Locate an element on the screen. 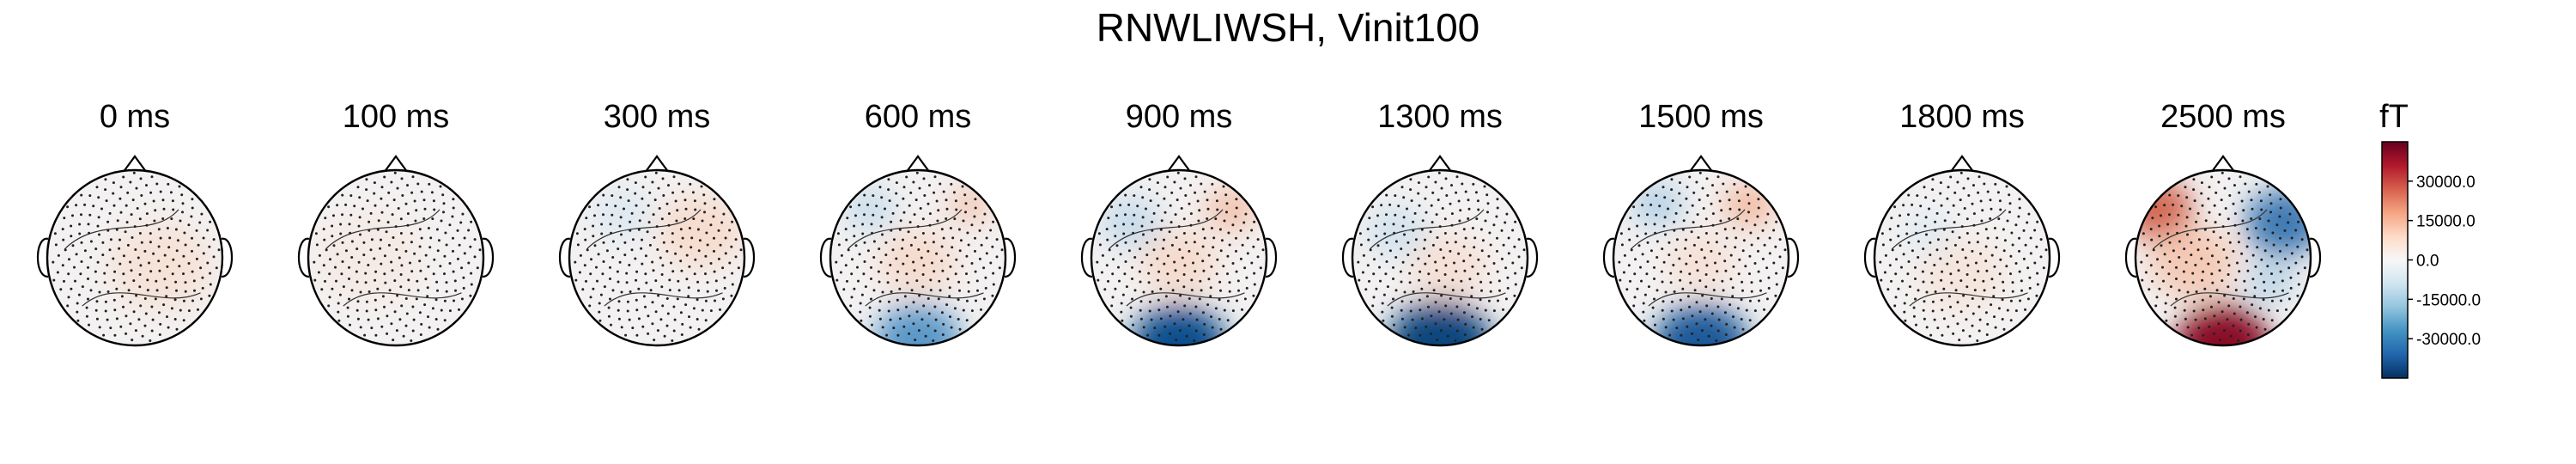 This screenshot has height=464, width=2576. topomap-panel: 1800 ms is located at coordinates (1962, 223).